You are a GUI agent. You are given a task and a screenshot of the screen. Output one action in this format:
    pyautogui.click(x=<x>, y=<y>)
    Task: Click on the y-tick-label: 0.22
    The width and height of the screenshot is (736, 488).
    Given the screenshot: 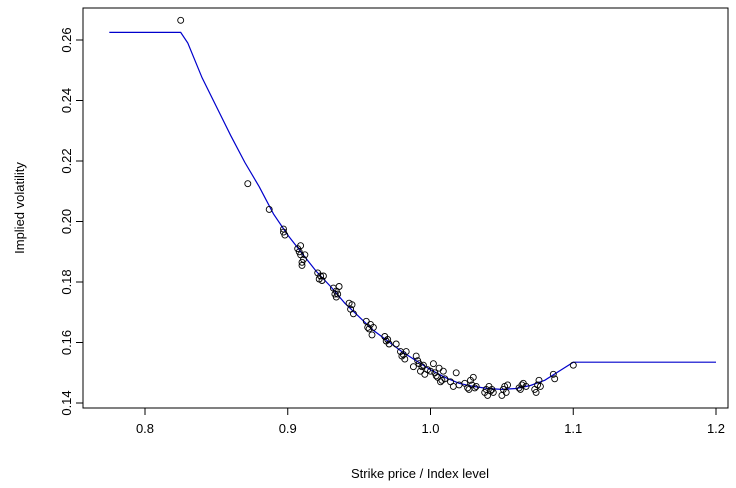 What is the action you would take?
    pyautogui.click(x=66, y=160)
    